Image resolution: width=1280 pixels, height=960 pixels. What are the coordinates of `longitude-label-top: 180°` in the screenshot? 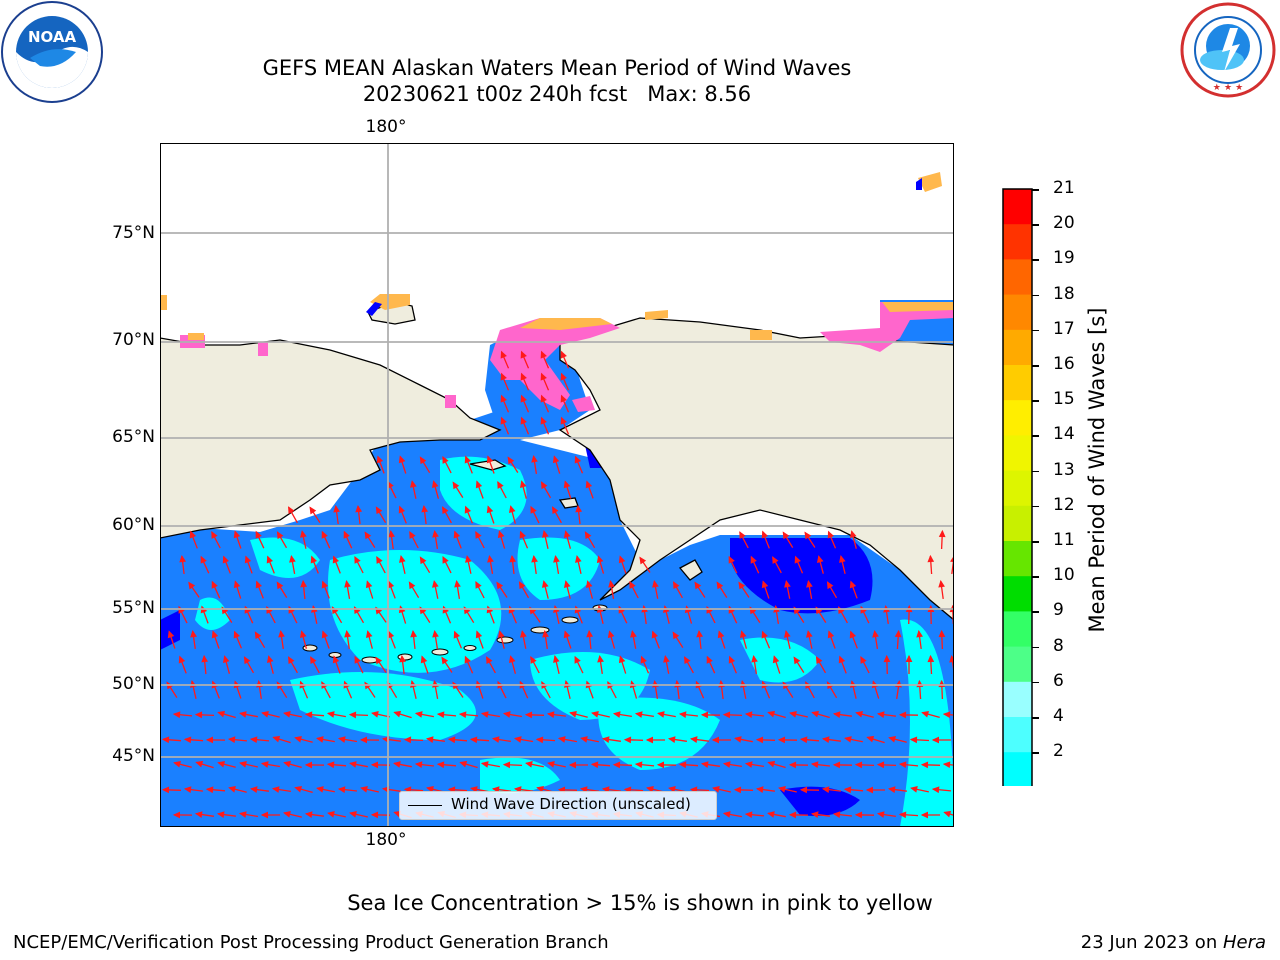 It's located at (386, 127).